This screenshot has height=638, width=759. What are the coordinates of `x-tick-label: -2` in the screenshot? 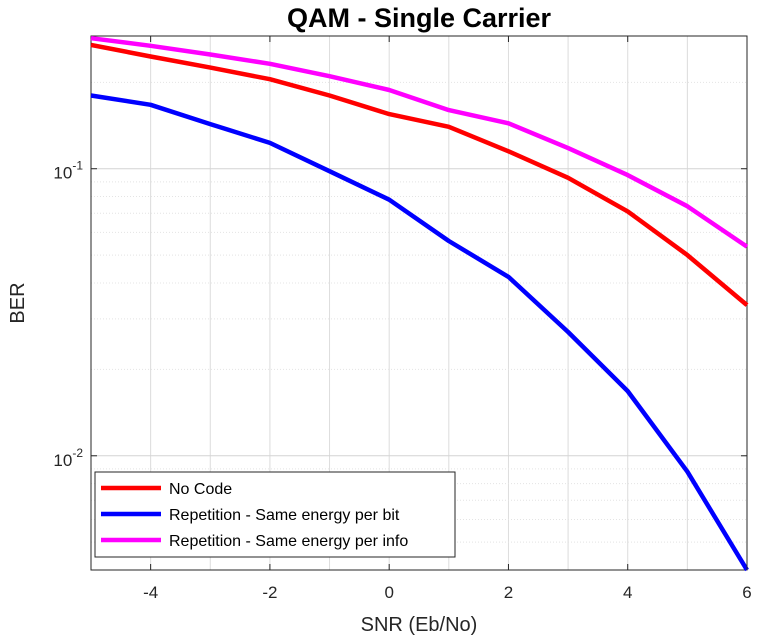 It's located at (269, 592).